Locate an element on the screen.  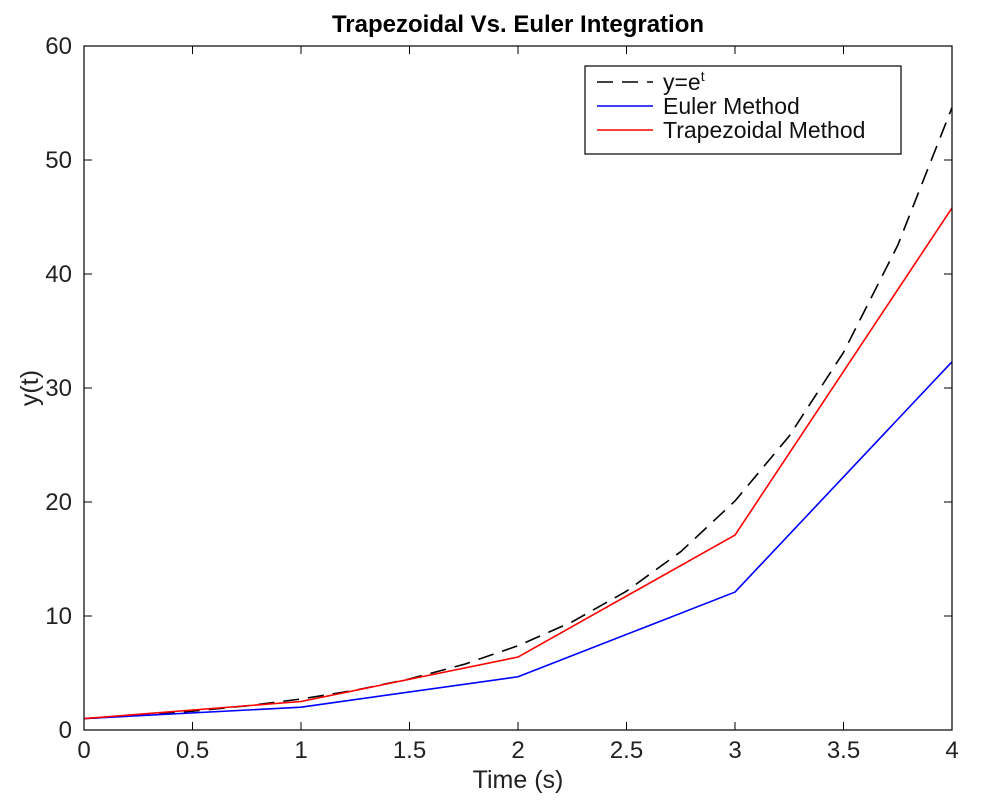
x-tick-label: 1.5 is located at coordinates (409, 750).